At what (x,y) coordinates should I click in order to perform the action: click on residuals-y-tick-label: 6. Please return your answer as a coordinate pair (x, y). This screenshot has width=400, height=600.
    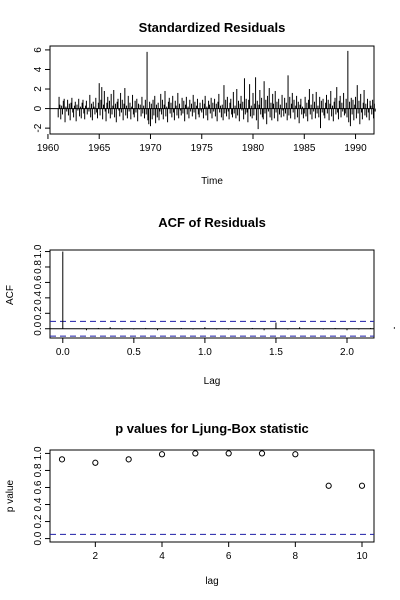
    Looking at the image, I should click on (38, 50).